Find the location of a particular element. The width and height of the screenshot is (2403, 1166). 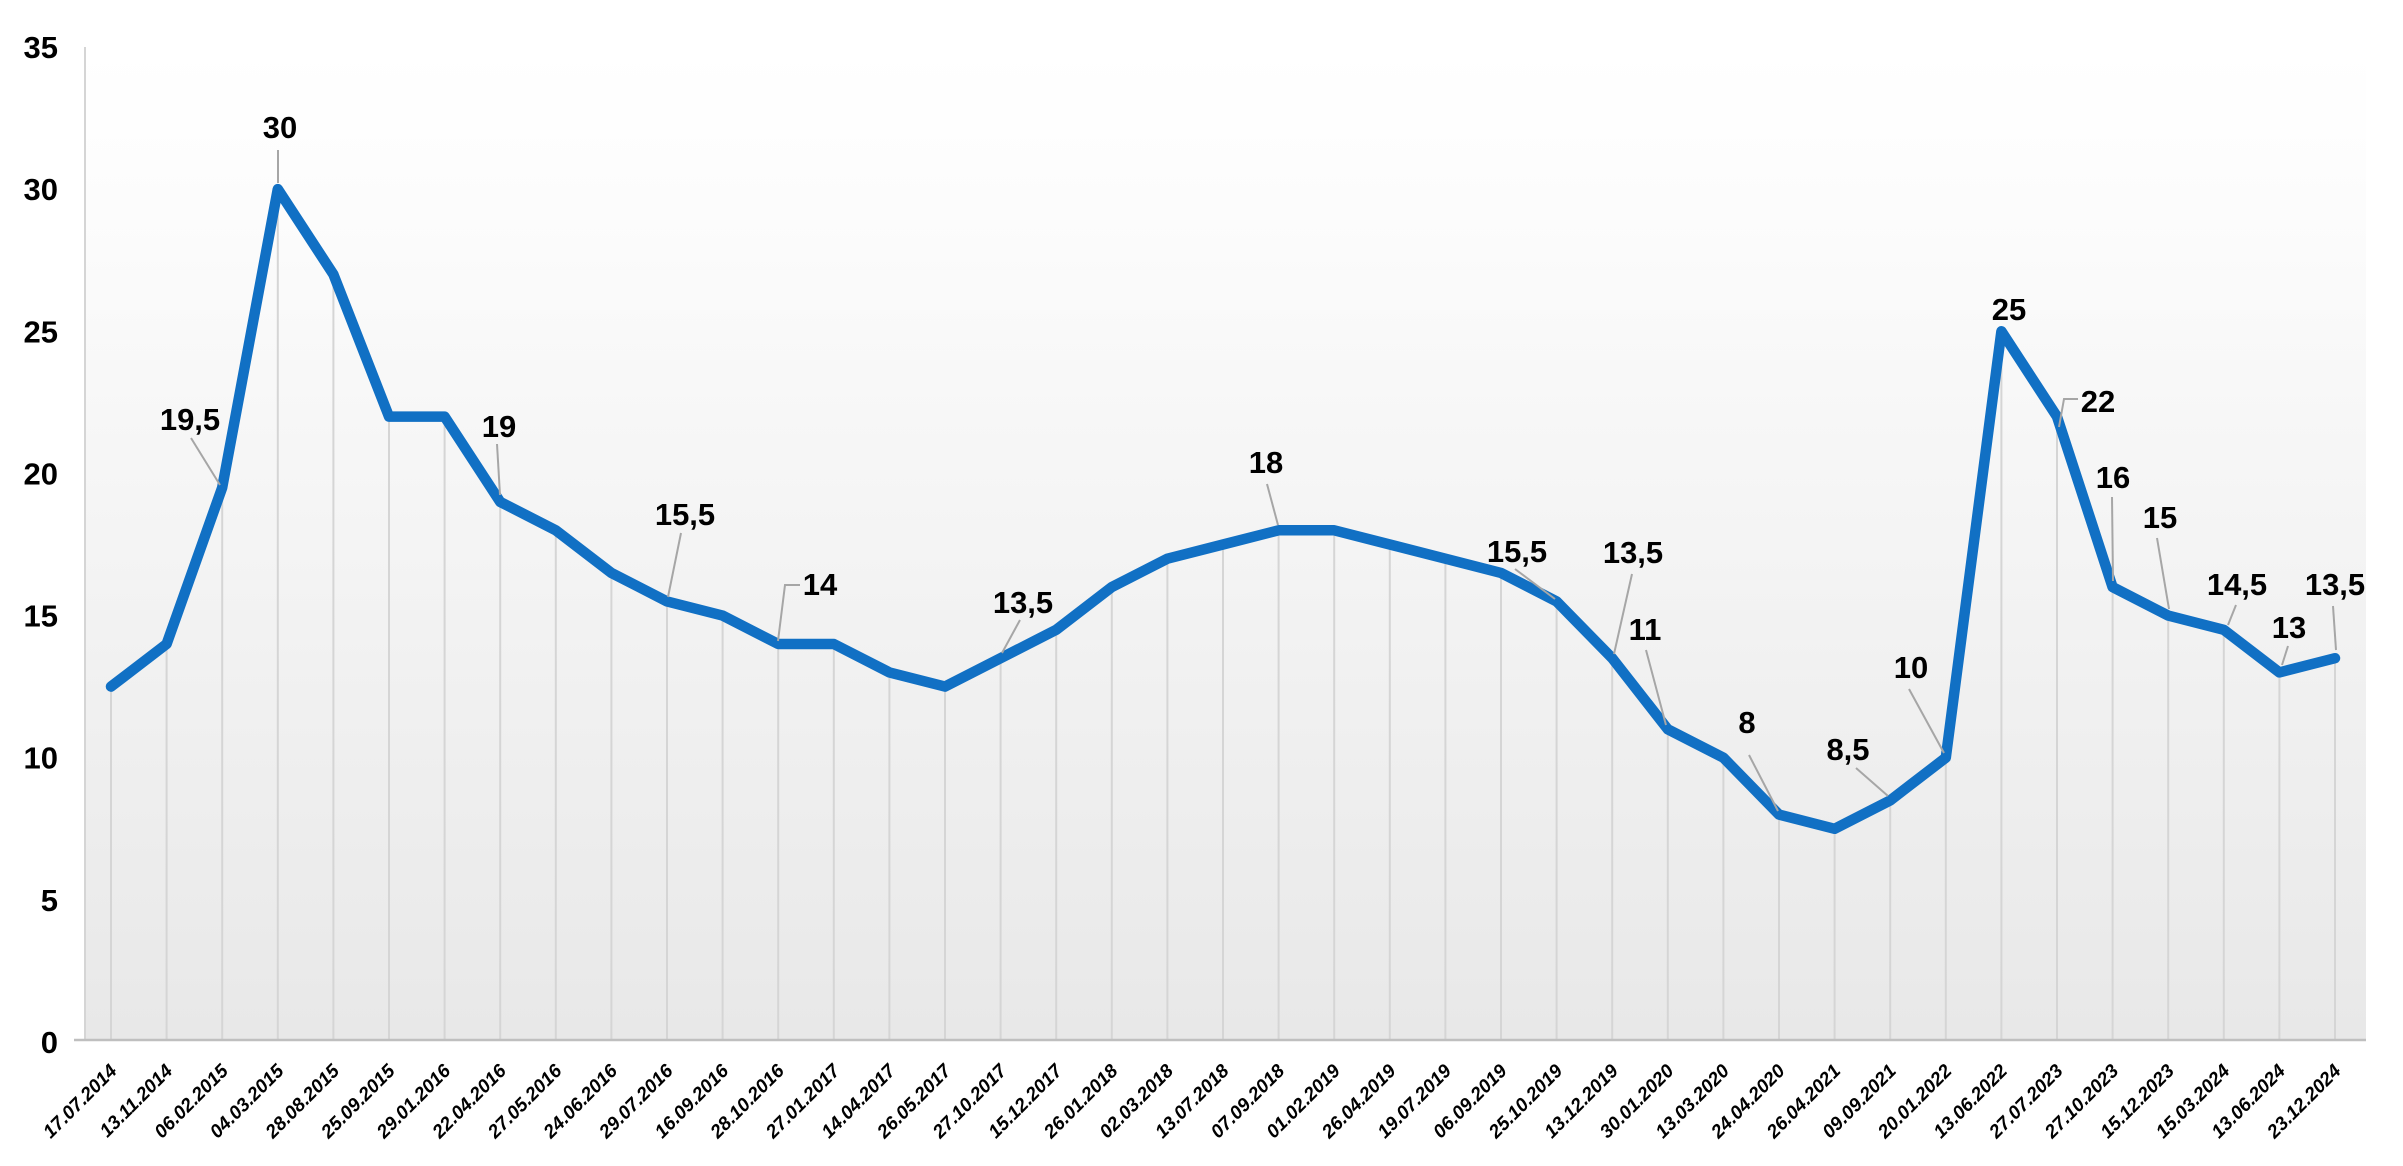

data-point-label: 25 is located at coordinates (2009, 309).